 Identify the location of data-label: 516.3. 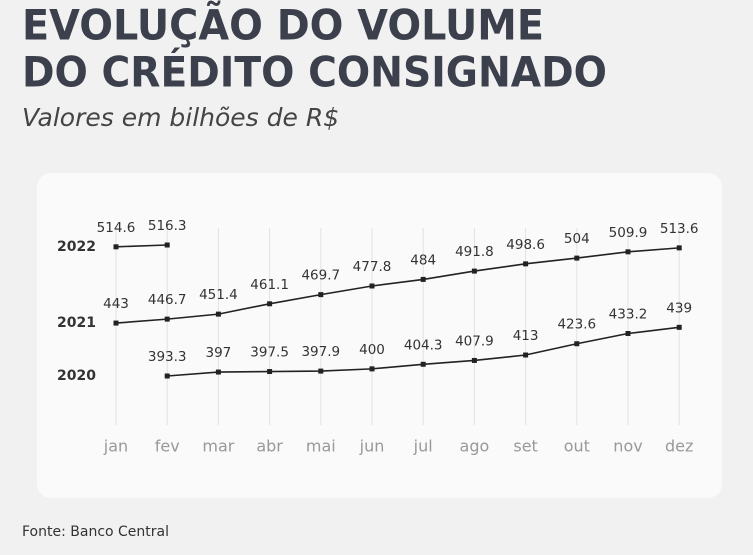
(167, 226).